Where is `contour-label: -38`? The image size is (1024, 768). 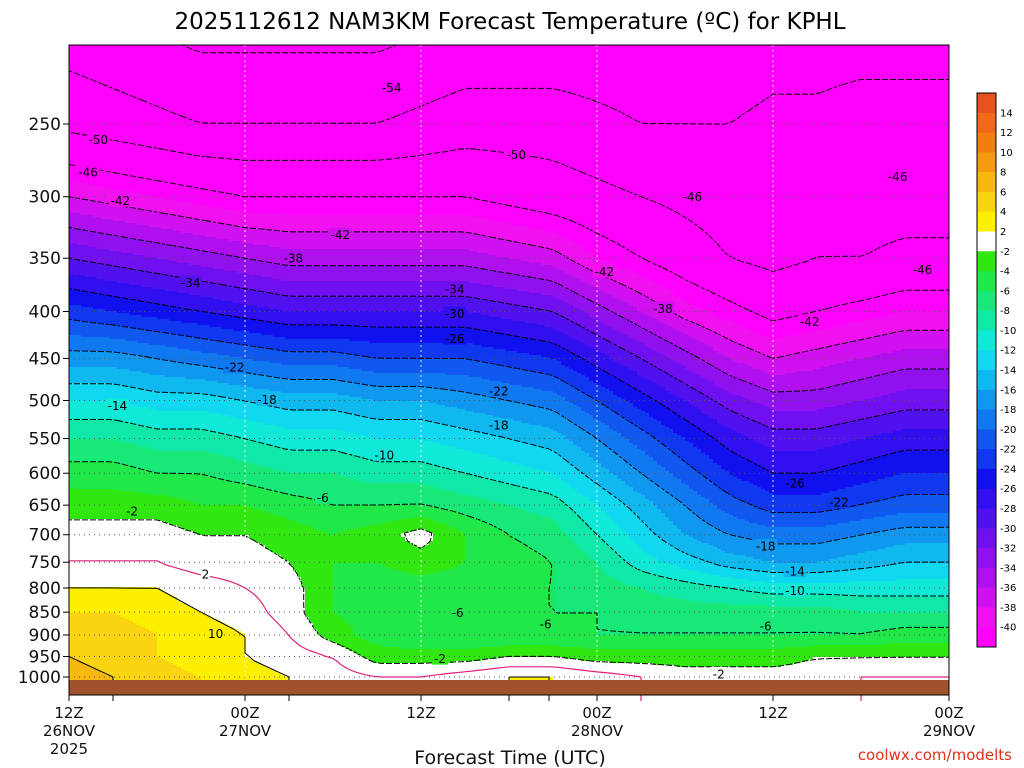 contour-label: -38 is located at coordinates (293, 258).